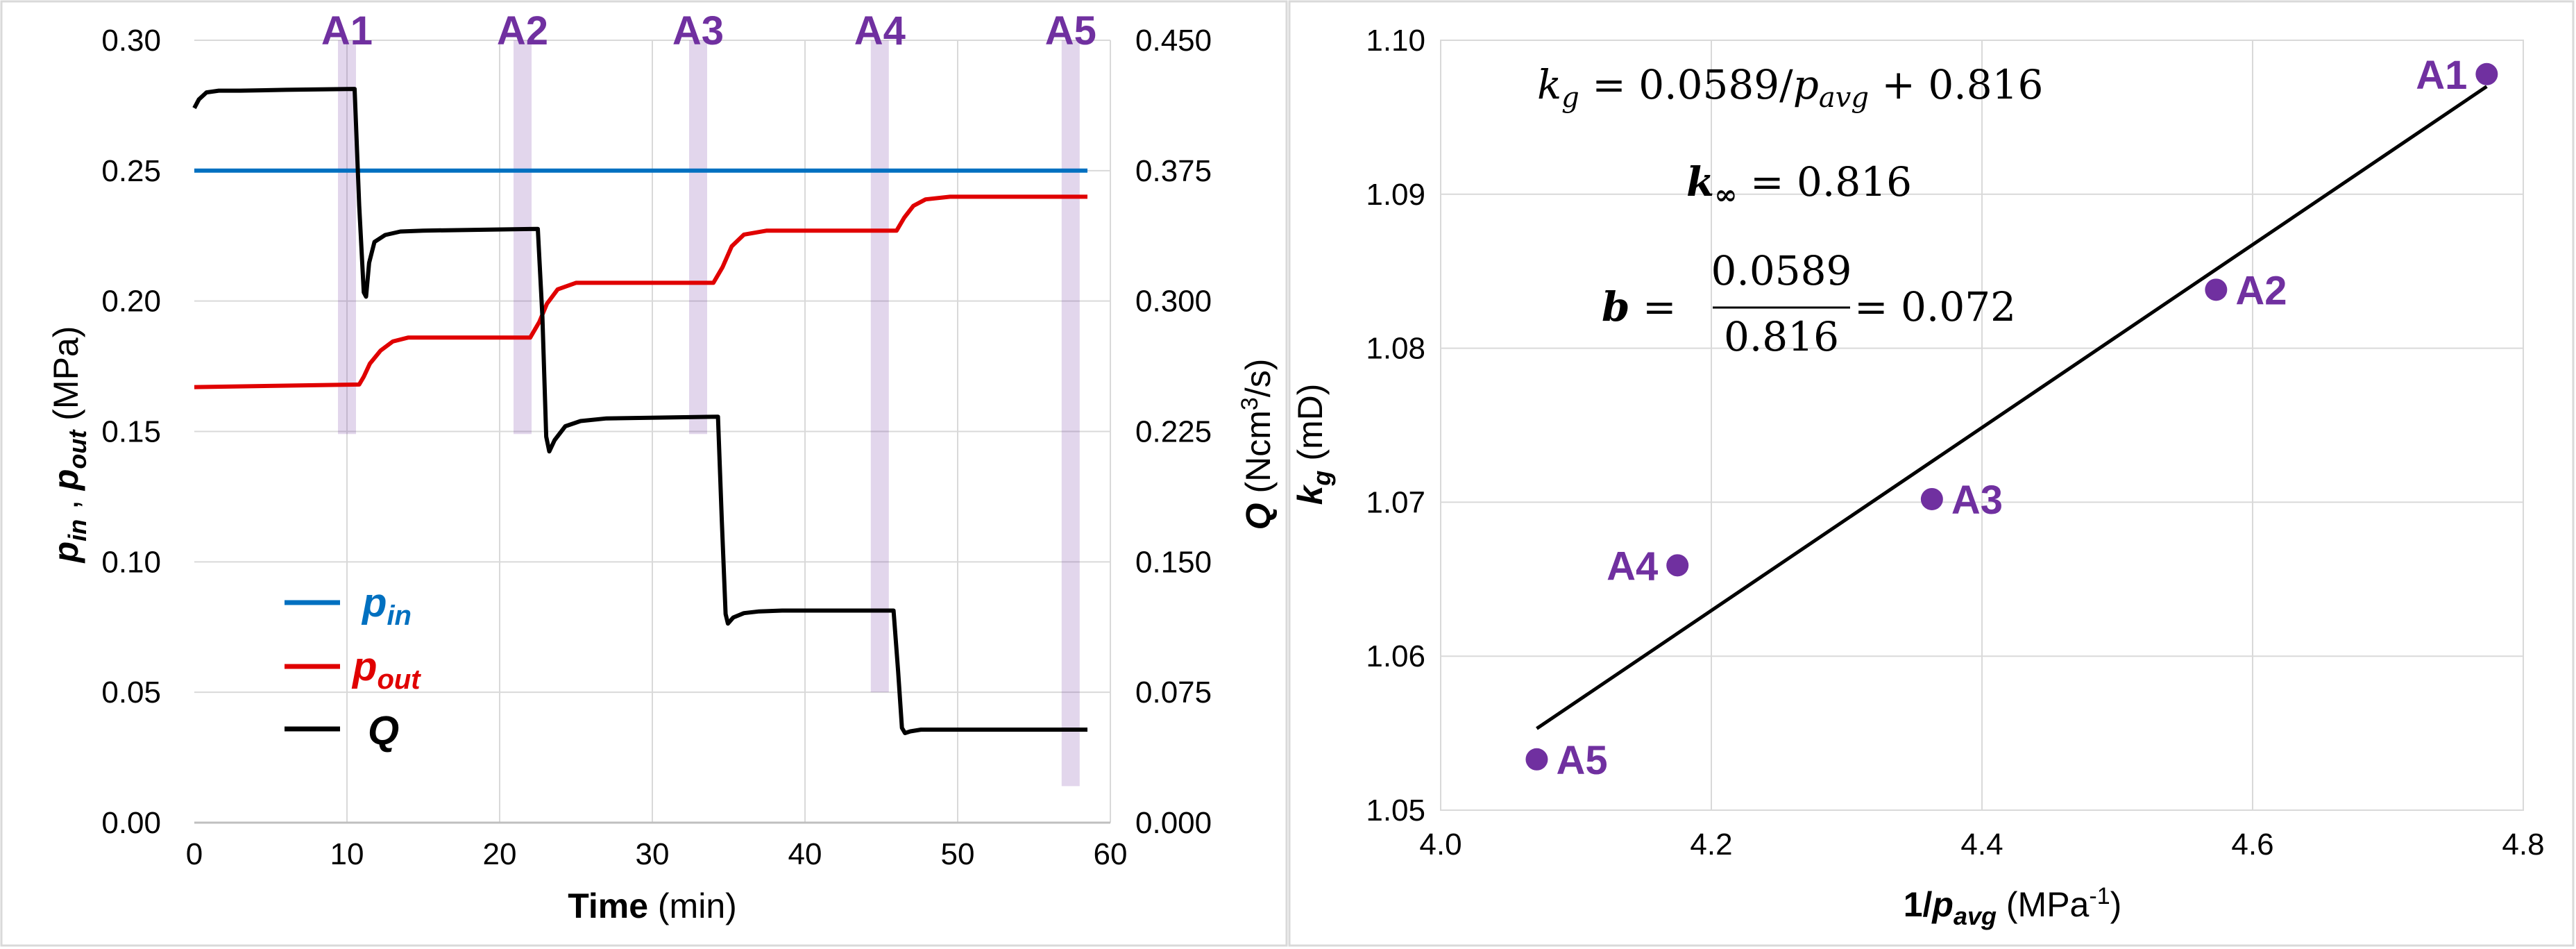 Image resolution: width=2576 pixels, height=949 pixels. I want to click on left-x-axis-label: Time (min), so click(653, 906).